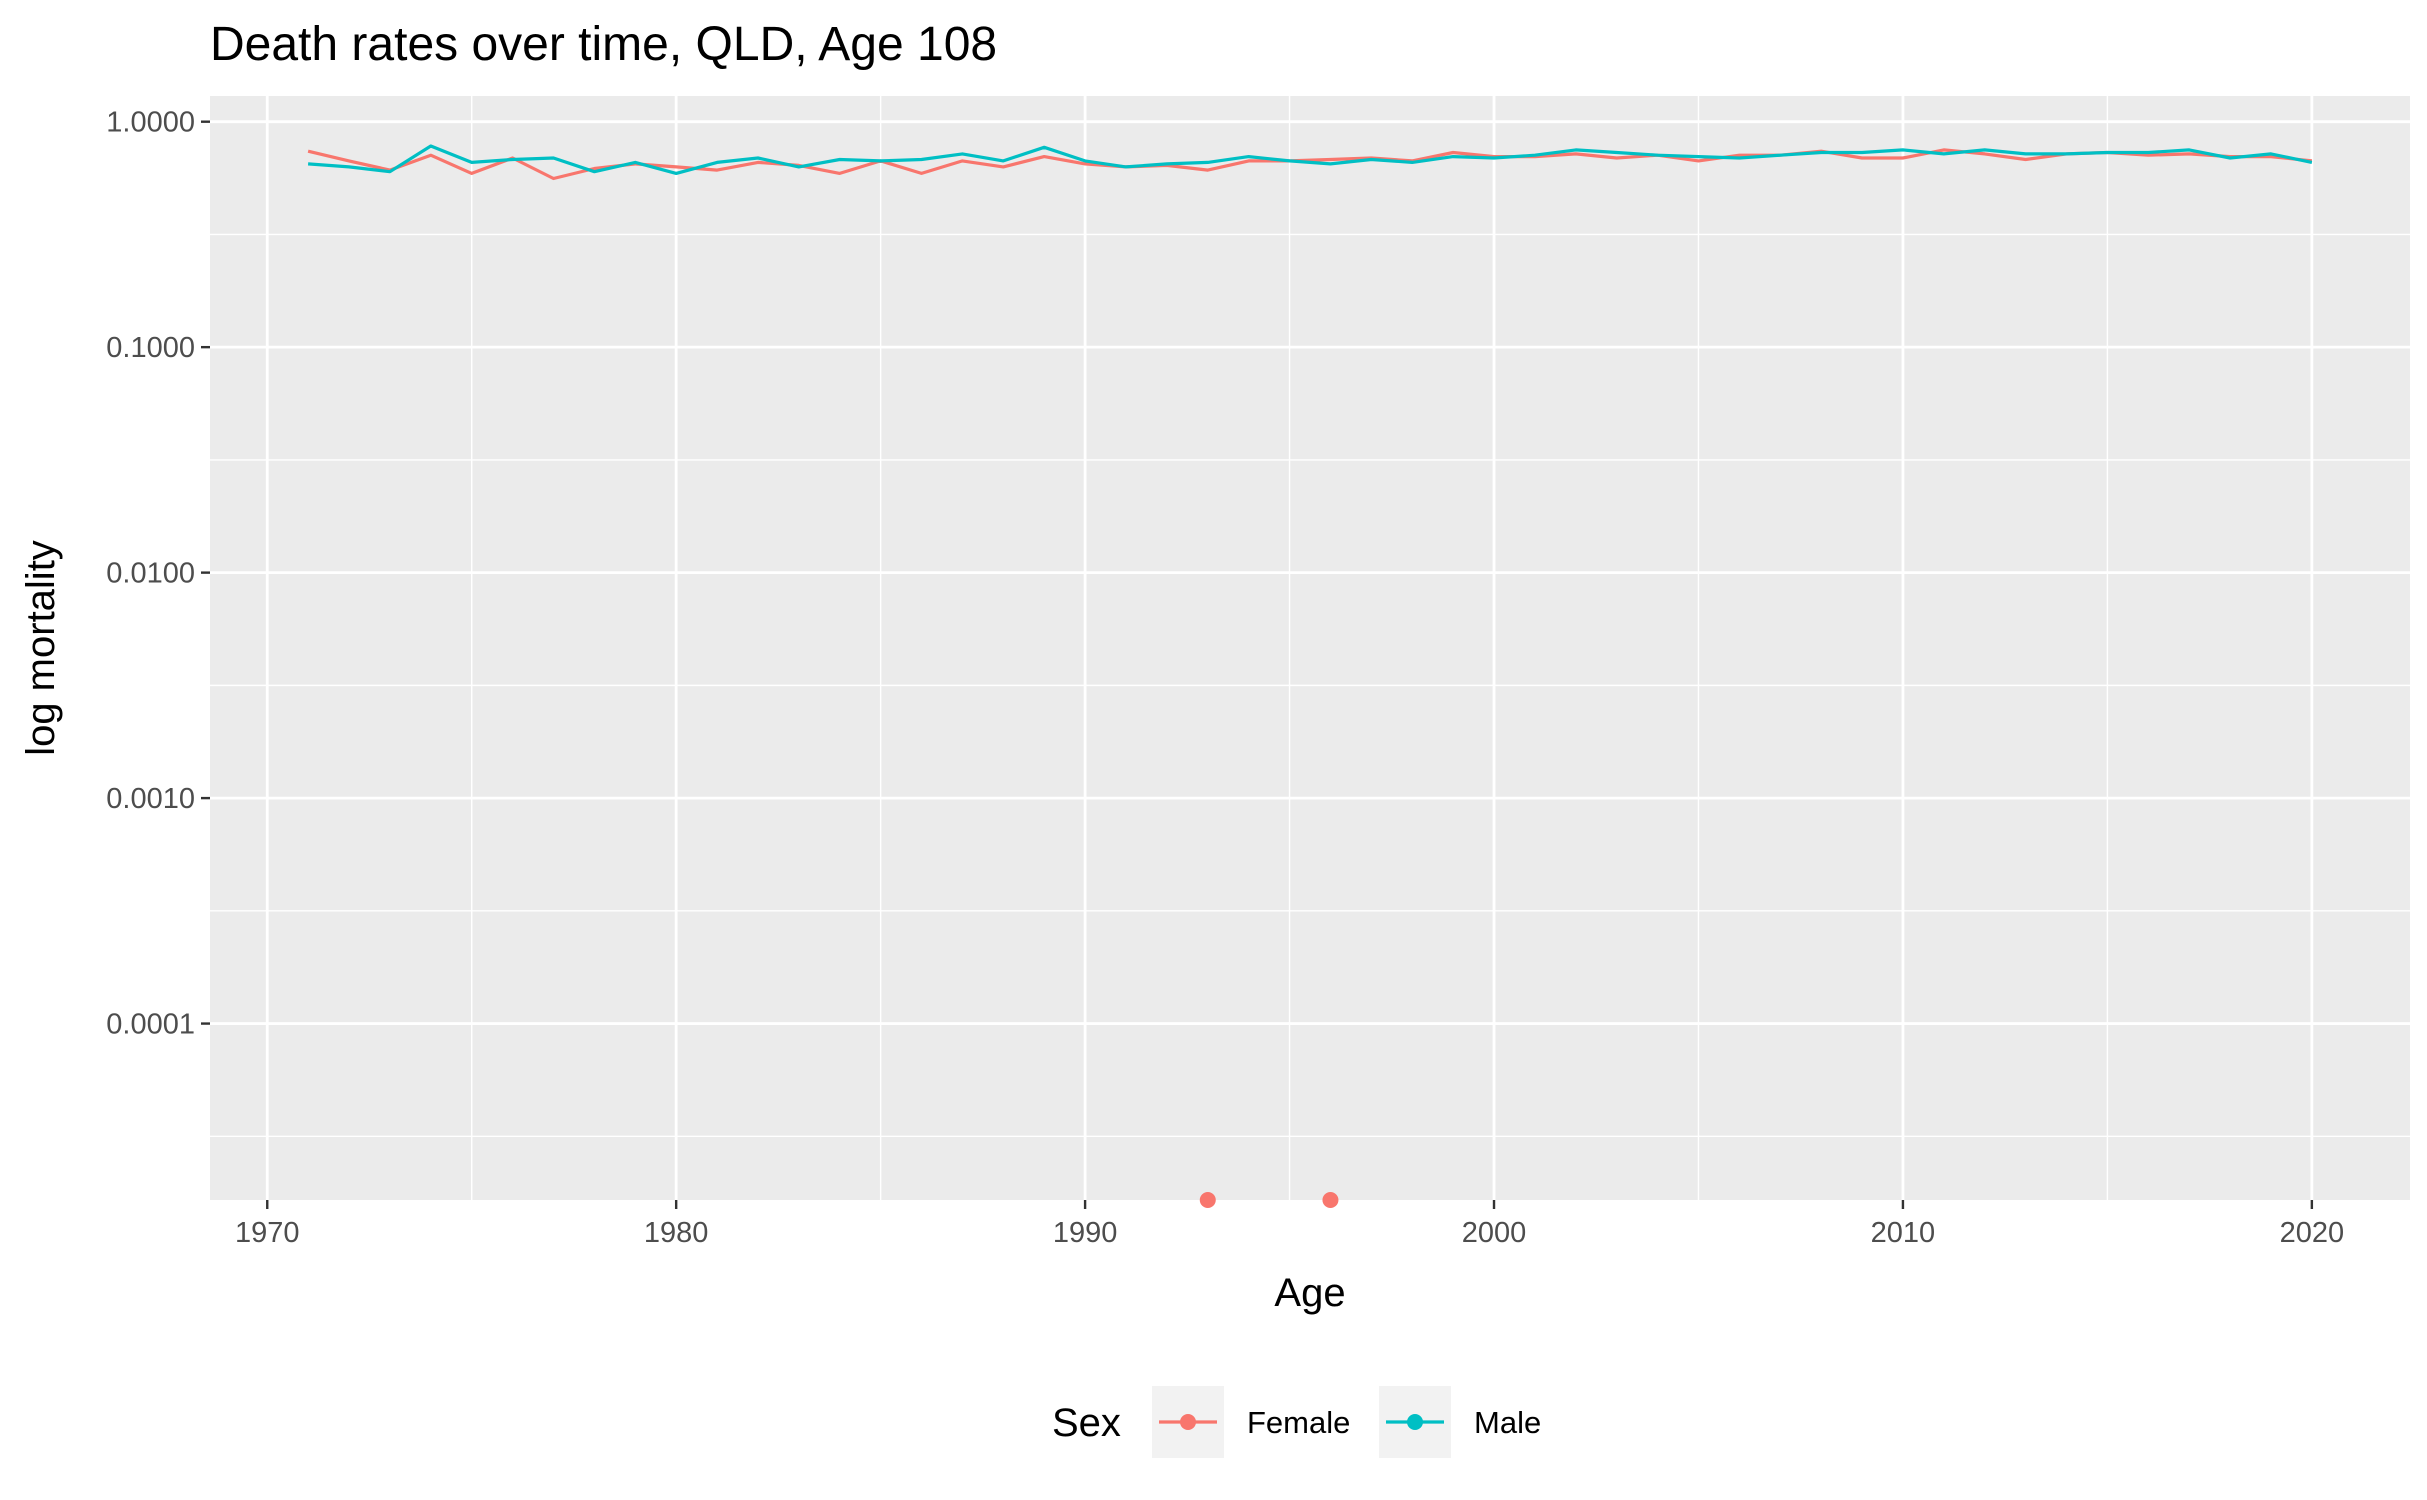 The image size is (2427, 1500). Describe the element at coordinates (1188, 1422) in the screenshot. I see `legend-point-female` at that location.